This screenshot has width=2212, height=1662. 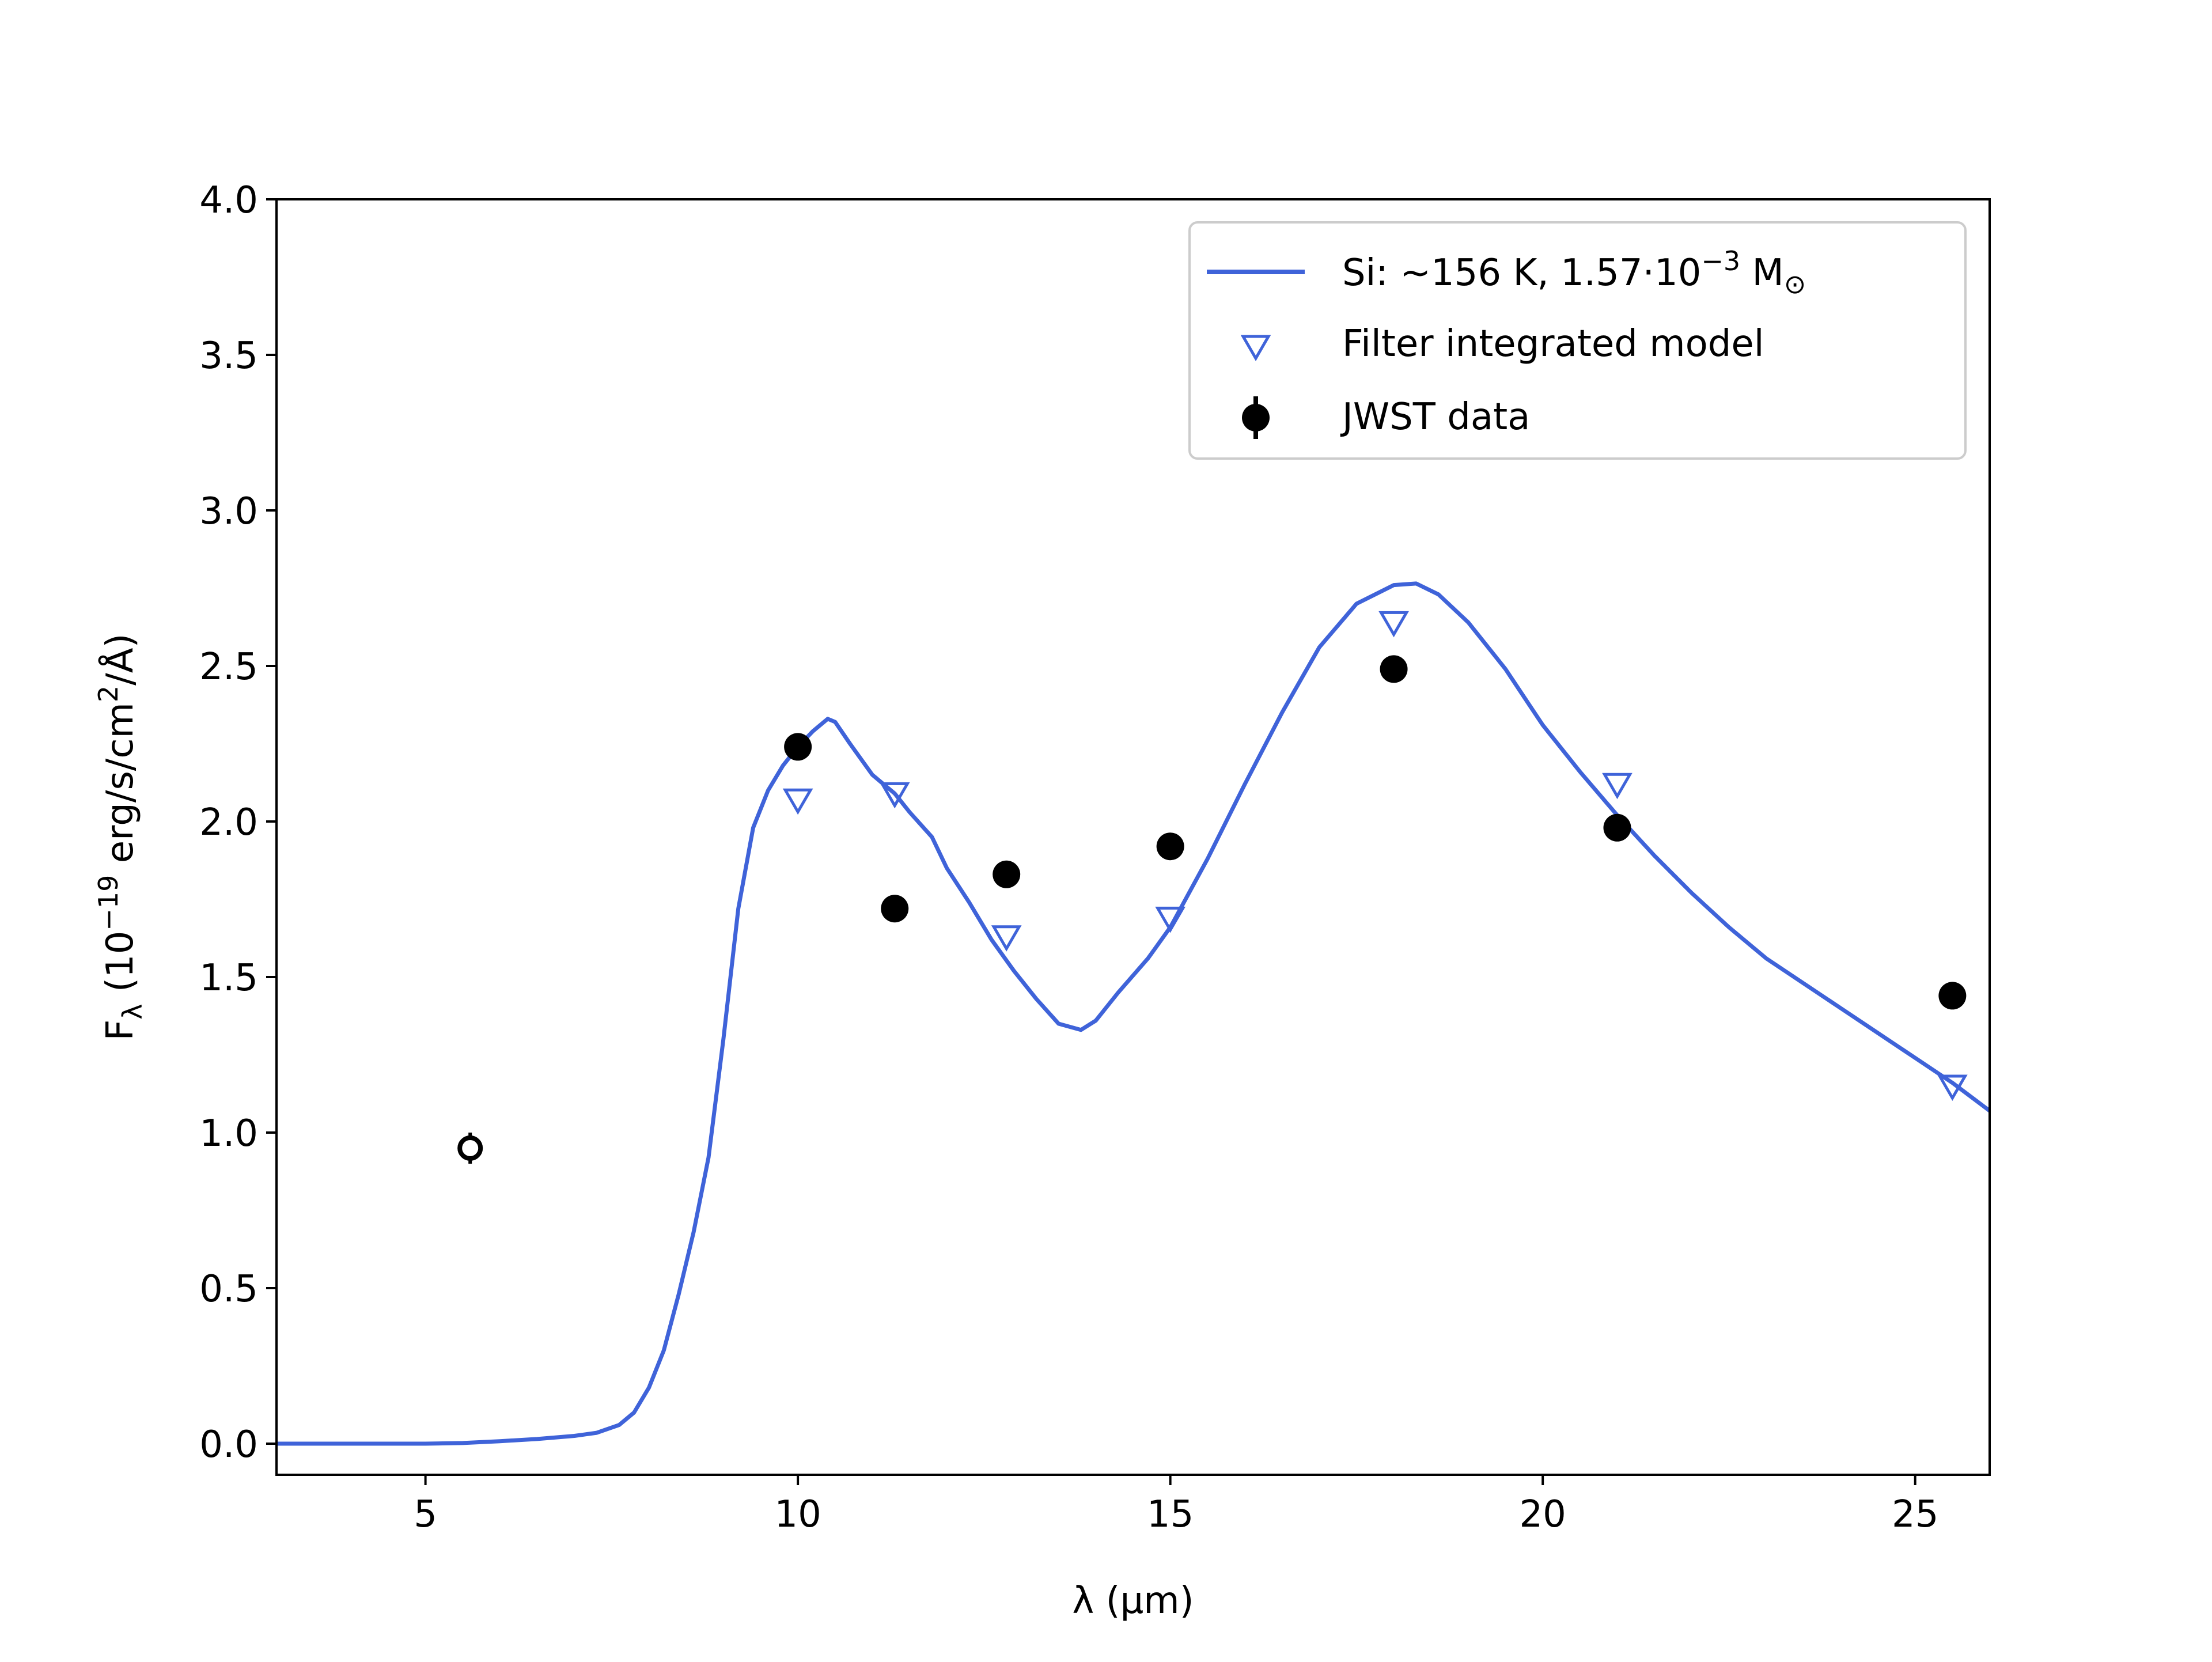 What do you see at coordinates (228, 979) in the screenshot?
I see `y-tick-label: 1.5` at bounding box center [228, 979].